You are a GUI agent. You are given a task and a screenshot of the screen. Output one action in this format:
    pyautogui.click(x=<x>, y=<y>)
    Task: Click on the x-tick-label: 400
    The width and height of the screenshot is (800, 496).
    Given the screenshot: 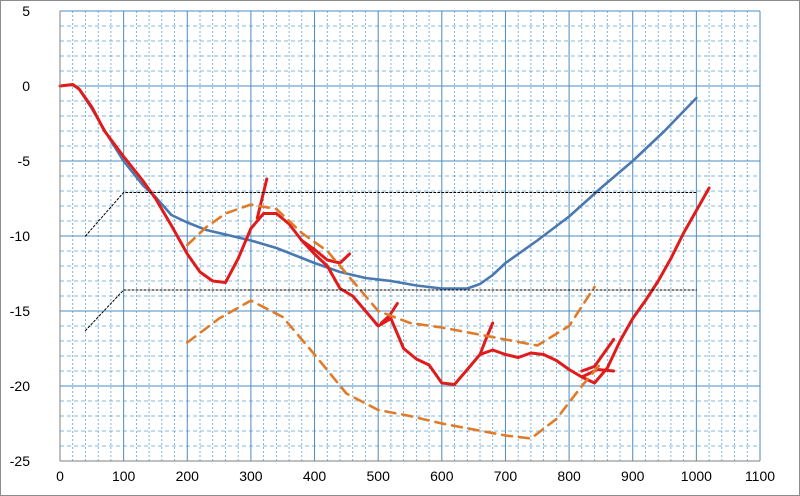 What is the action you would take?
    pyautogui.click(x=315, y=476)
    